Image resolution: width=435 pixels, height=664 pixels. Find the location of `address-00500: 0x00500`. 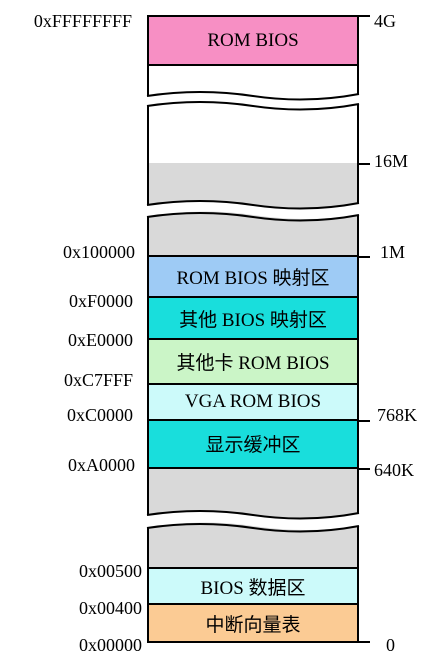

address-00500: 0x00500 is located at coordinates (110, 571).